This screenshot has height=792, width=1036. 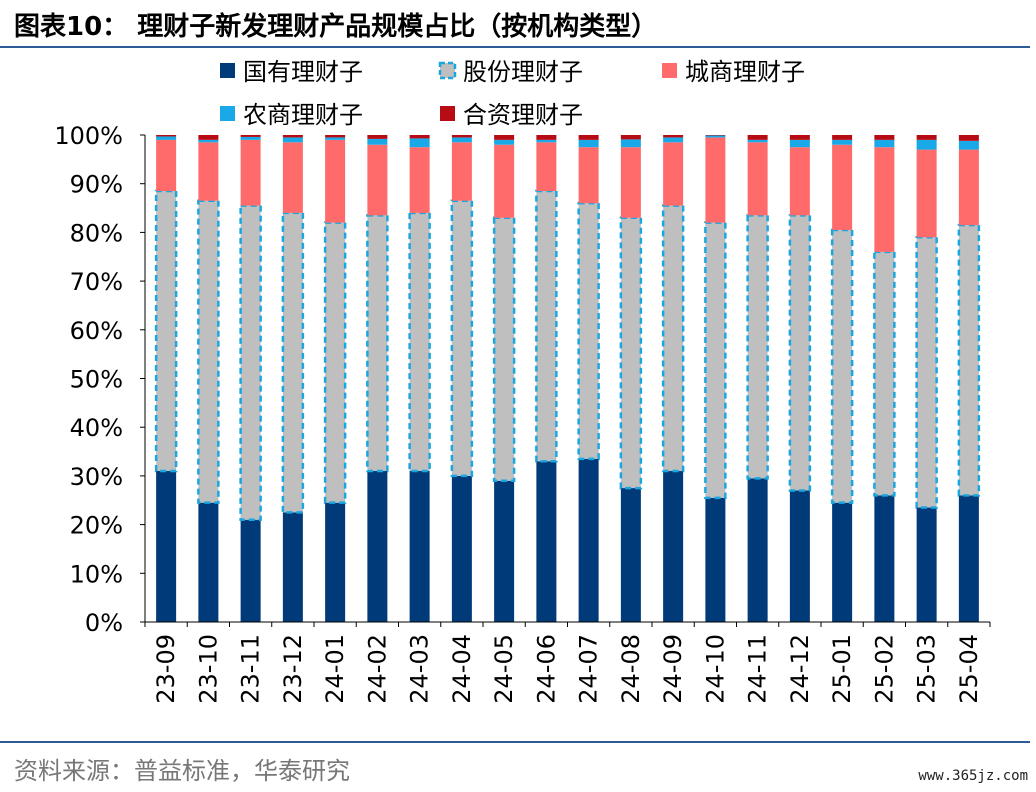 What do you see at coordinates (166, 669) in the screenshot?
I see `x-tick-label: 23-09` at bounding box center [166, 669].